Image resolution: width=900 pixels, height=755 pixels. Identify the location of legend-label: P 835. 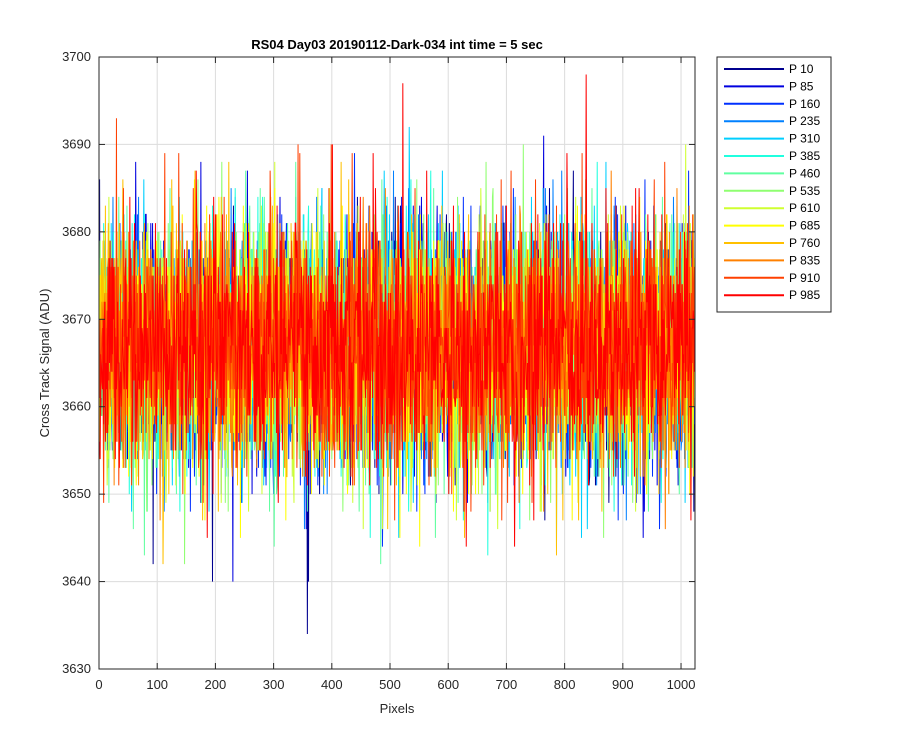
(804, 260).